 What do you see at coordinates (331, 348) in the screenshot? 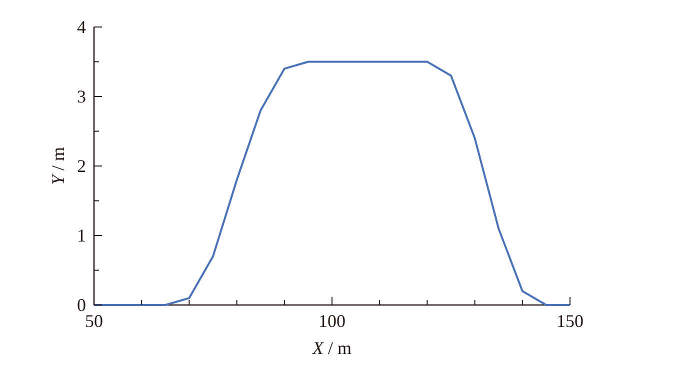
I see `x-axis-title: X / m` at bounding box center [331, 348].